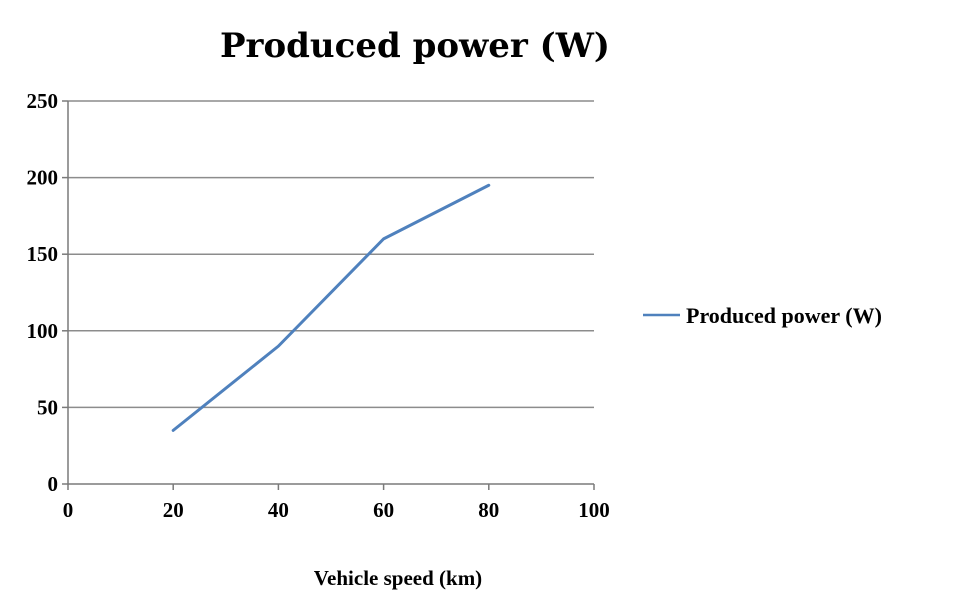  Describe the element at coordinates (336, 510) in the screenshot. I see `x-tick-labels: 0 20 40 60 80 100` at that location.